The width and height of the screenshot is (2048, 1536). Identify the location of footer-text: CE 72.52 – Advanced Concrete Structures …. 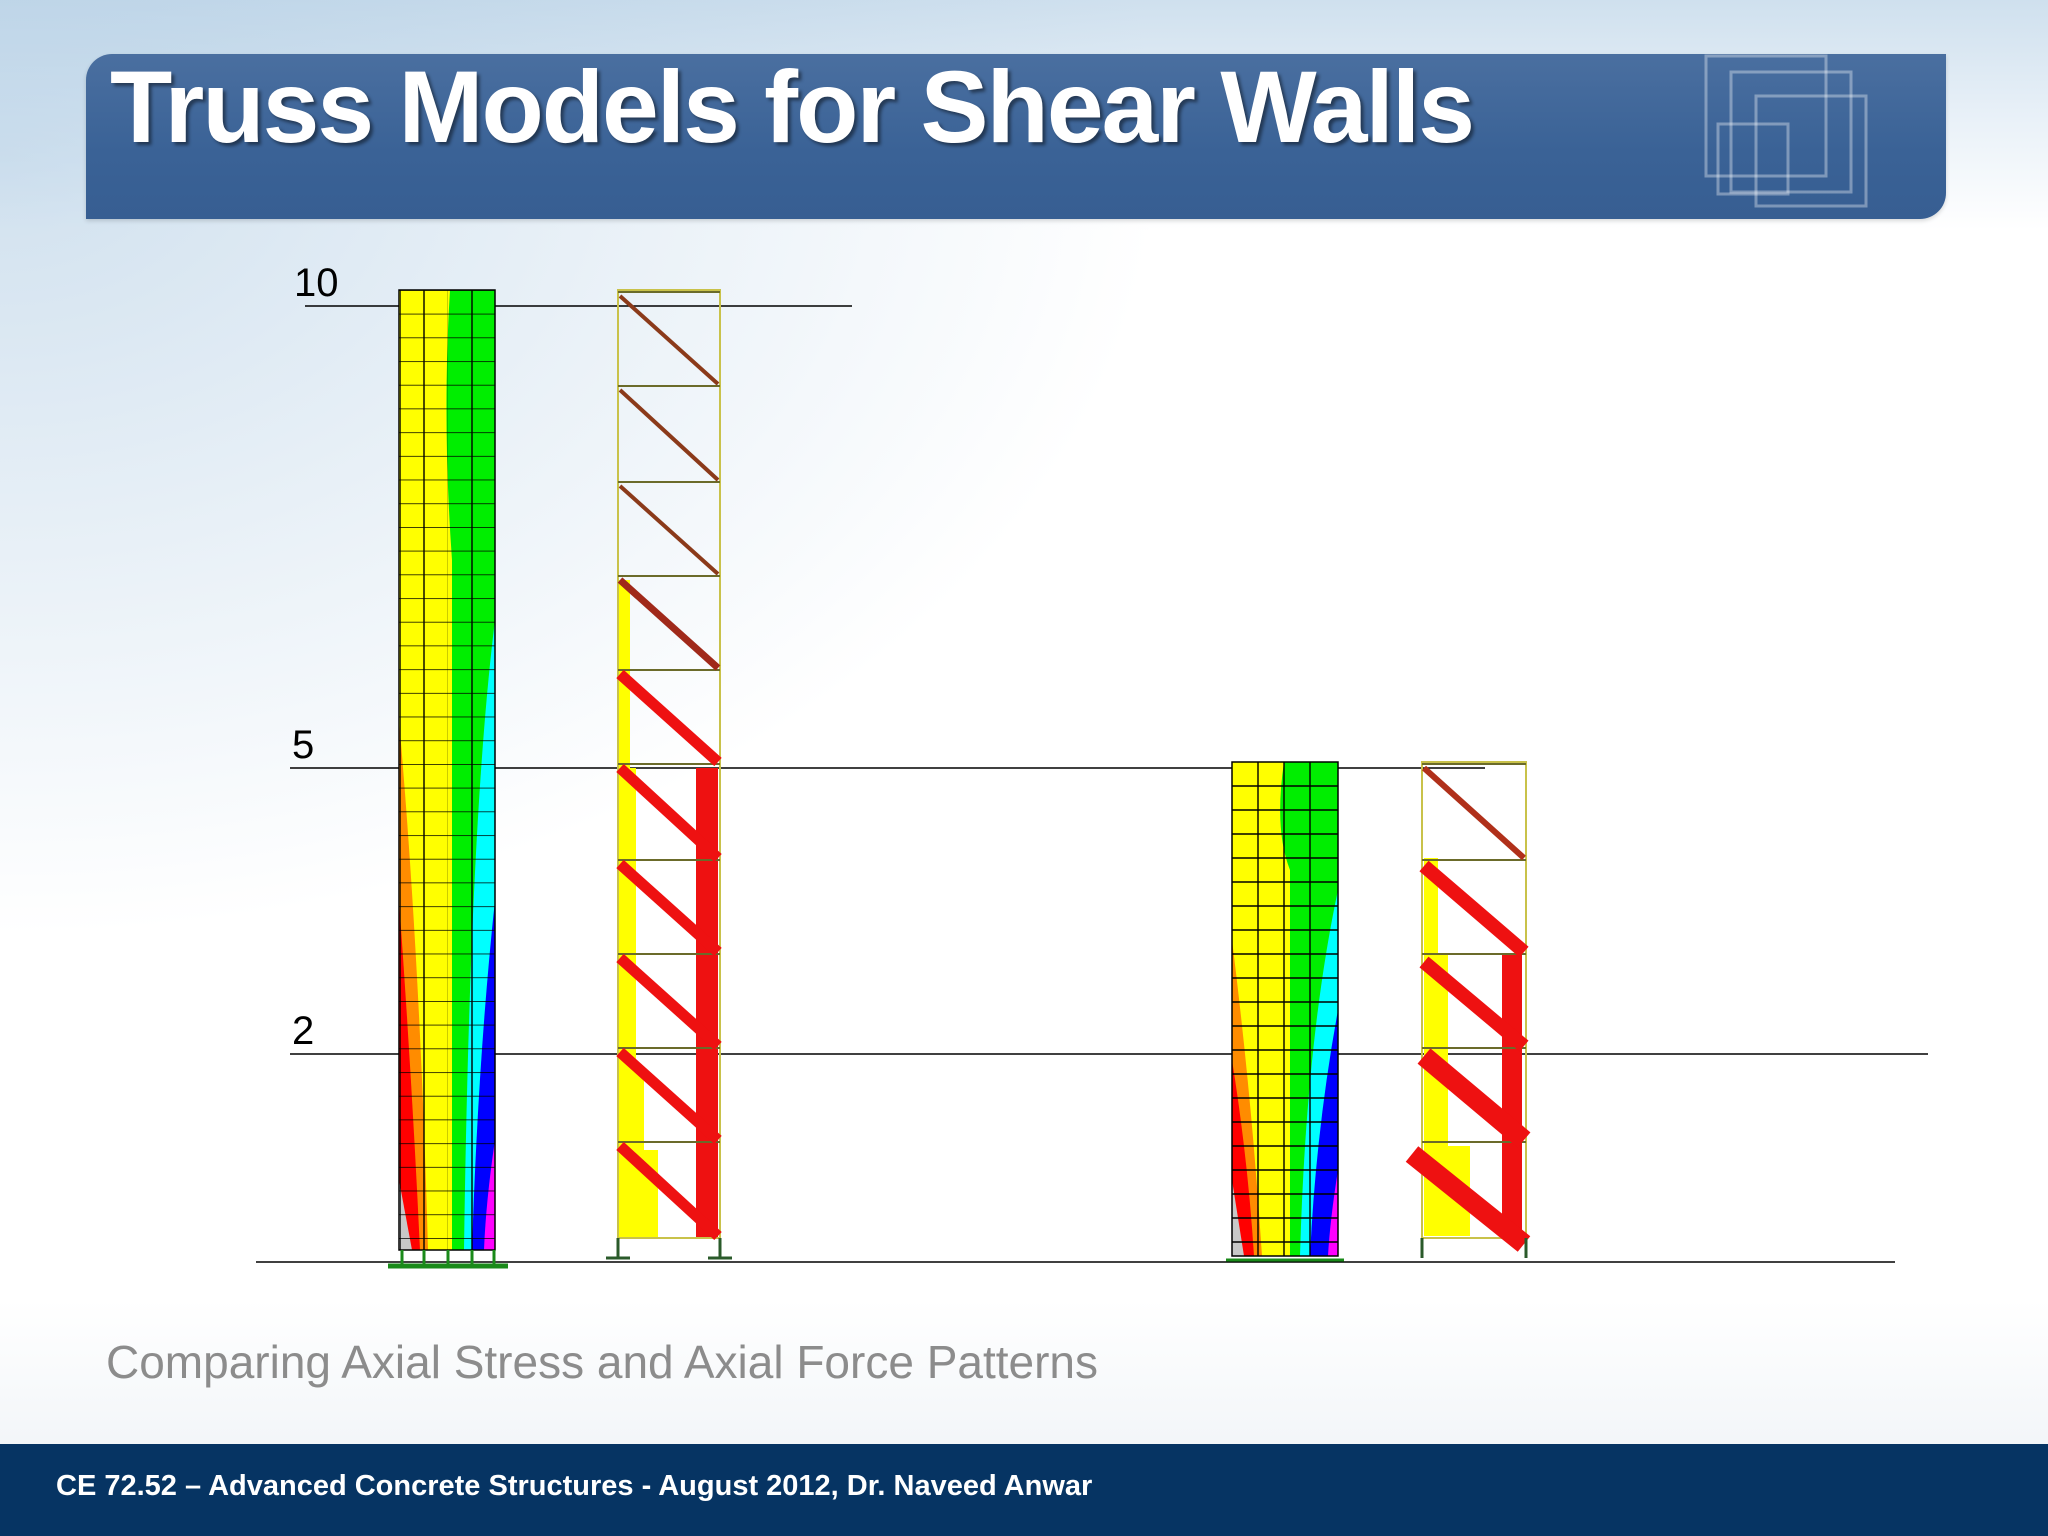
(574, 1486).